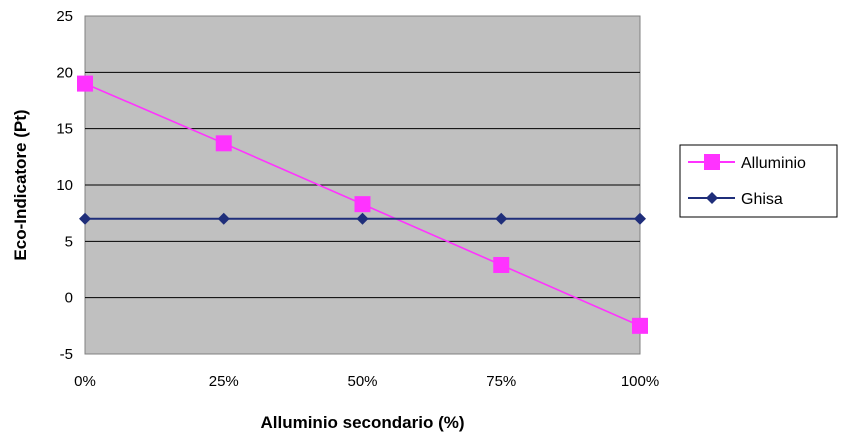  What do you see at coordinates (69, 298) in the screenshot?
I see `y-tick-label: 0` at bounding box center [69, 298].